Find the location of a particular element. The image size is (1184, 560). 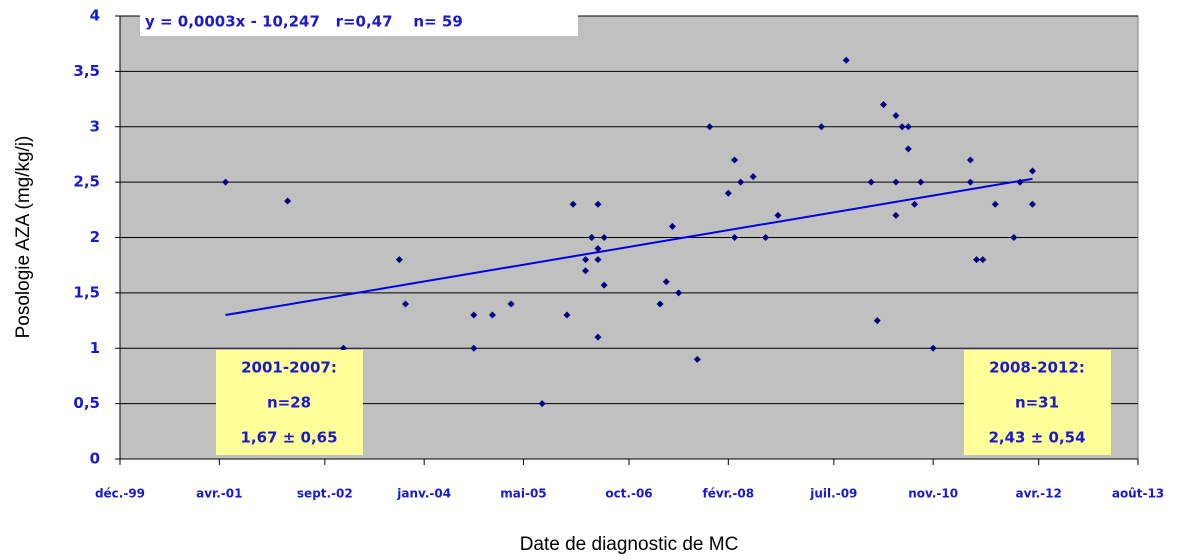

y-tick-label: 2,5 is located at coordinates (86, 182).